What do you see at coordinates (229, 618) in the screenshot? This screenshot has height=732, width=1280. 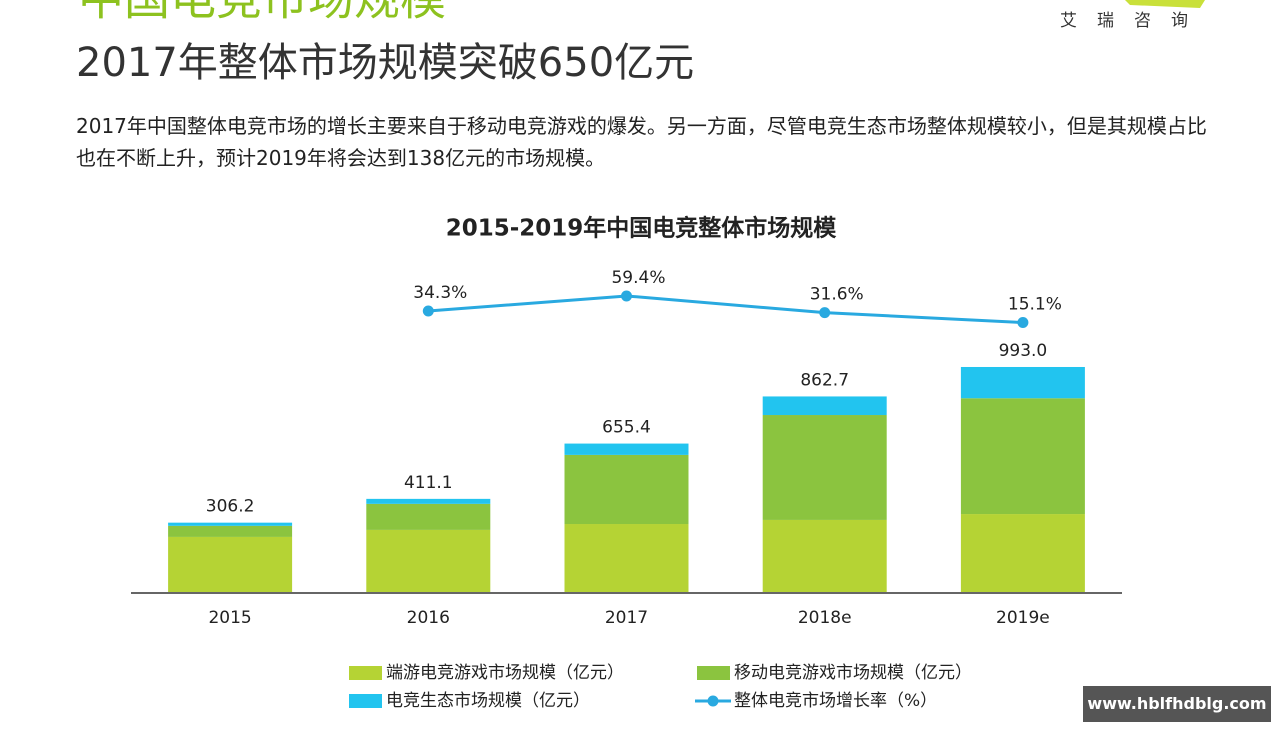 I see `x-tick-label: 2015` at bounding box center [229, 618].